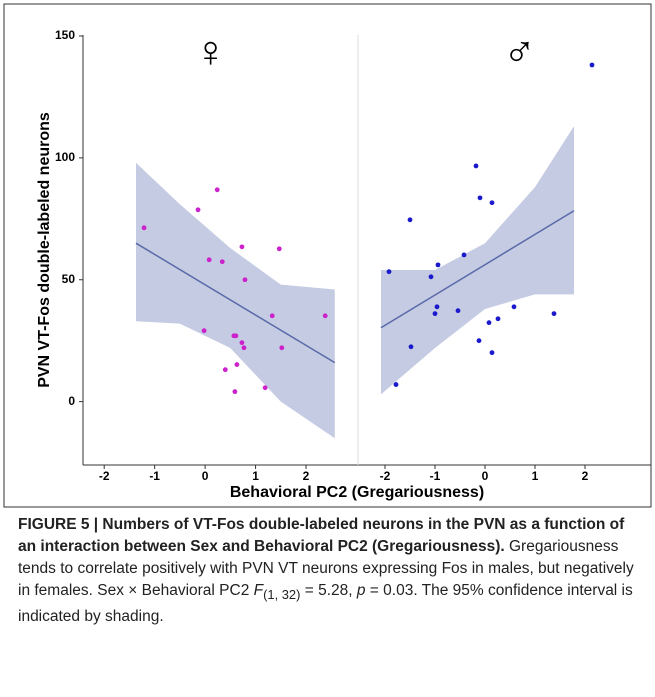  What do you see at coordinates (357, 492) in the screenshot?
I see `x-axis-label: Behavioral PC2 (Gregariousness)` at bounding box center [357, 492].